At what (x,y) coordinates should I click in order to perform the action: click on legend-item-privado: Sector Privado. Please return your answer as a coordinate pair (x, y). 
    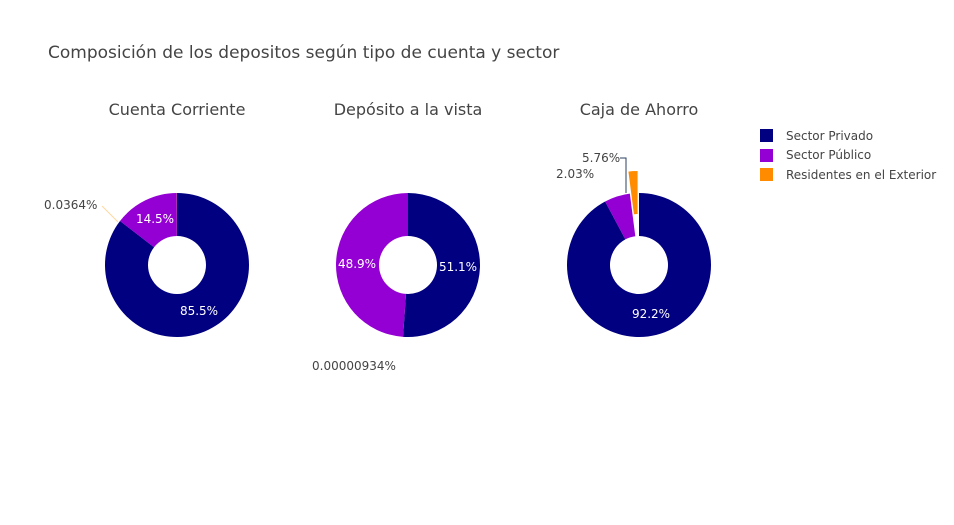
    Looking at the image, I should click on (848, 136).